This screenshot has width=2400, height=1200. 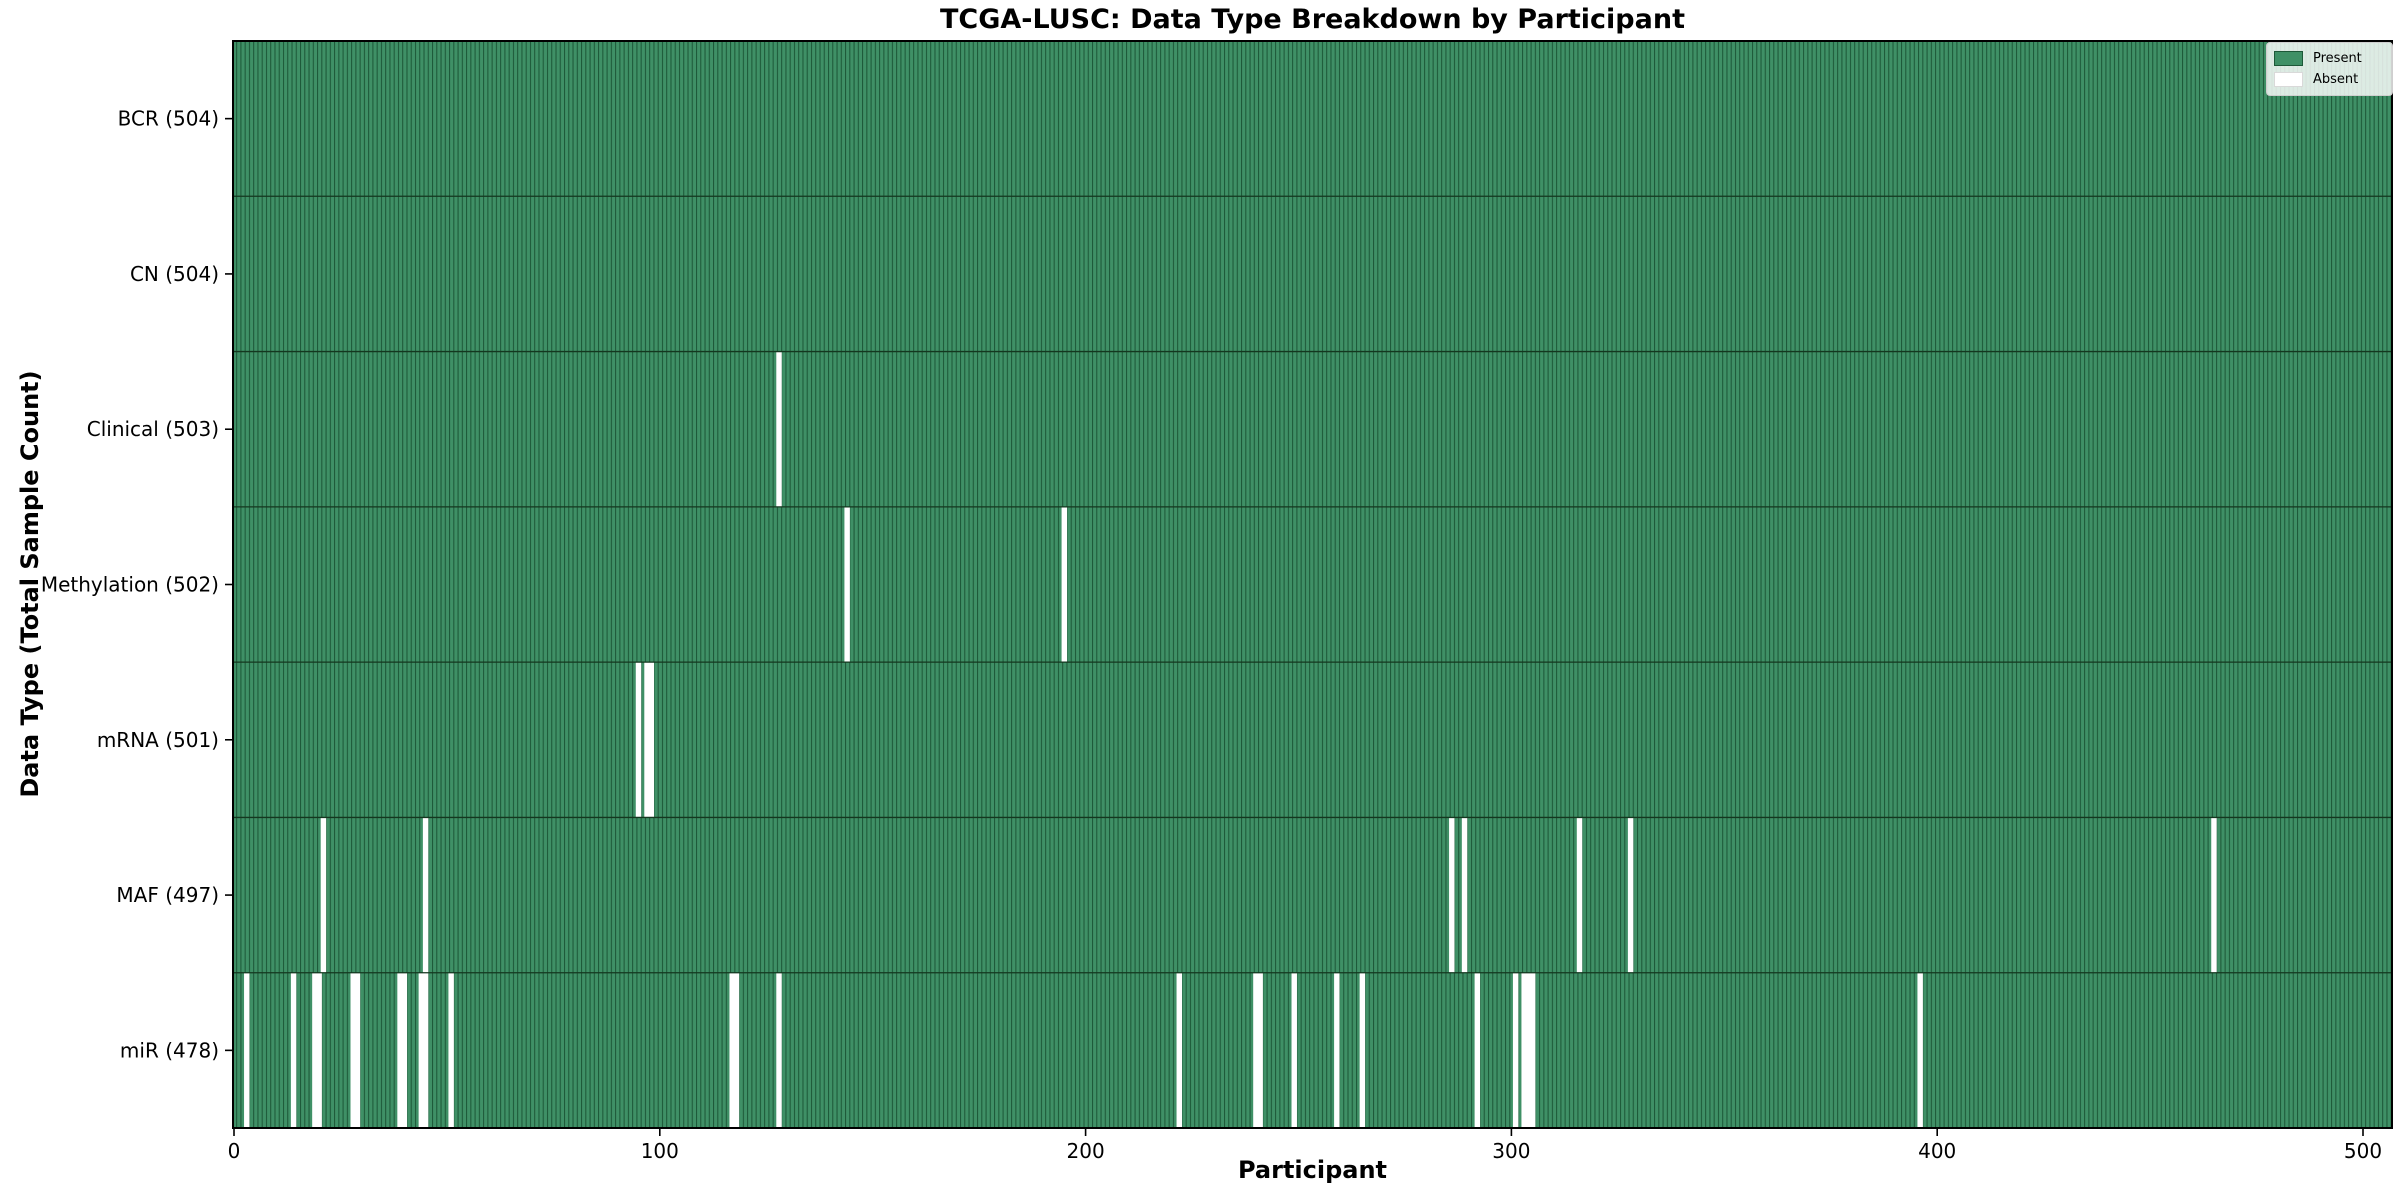 What do you see at coordinates (1086, 1151) in the screenshot?
I see `x-tick-label: 200` at bounding box center [1086, 1151].